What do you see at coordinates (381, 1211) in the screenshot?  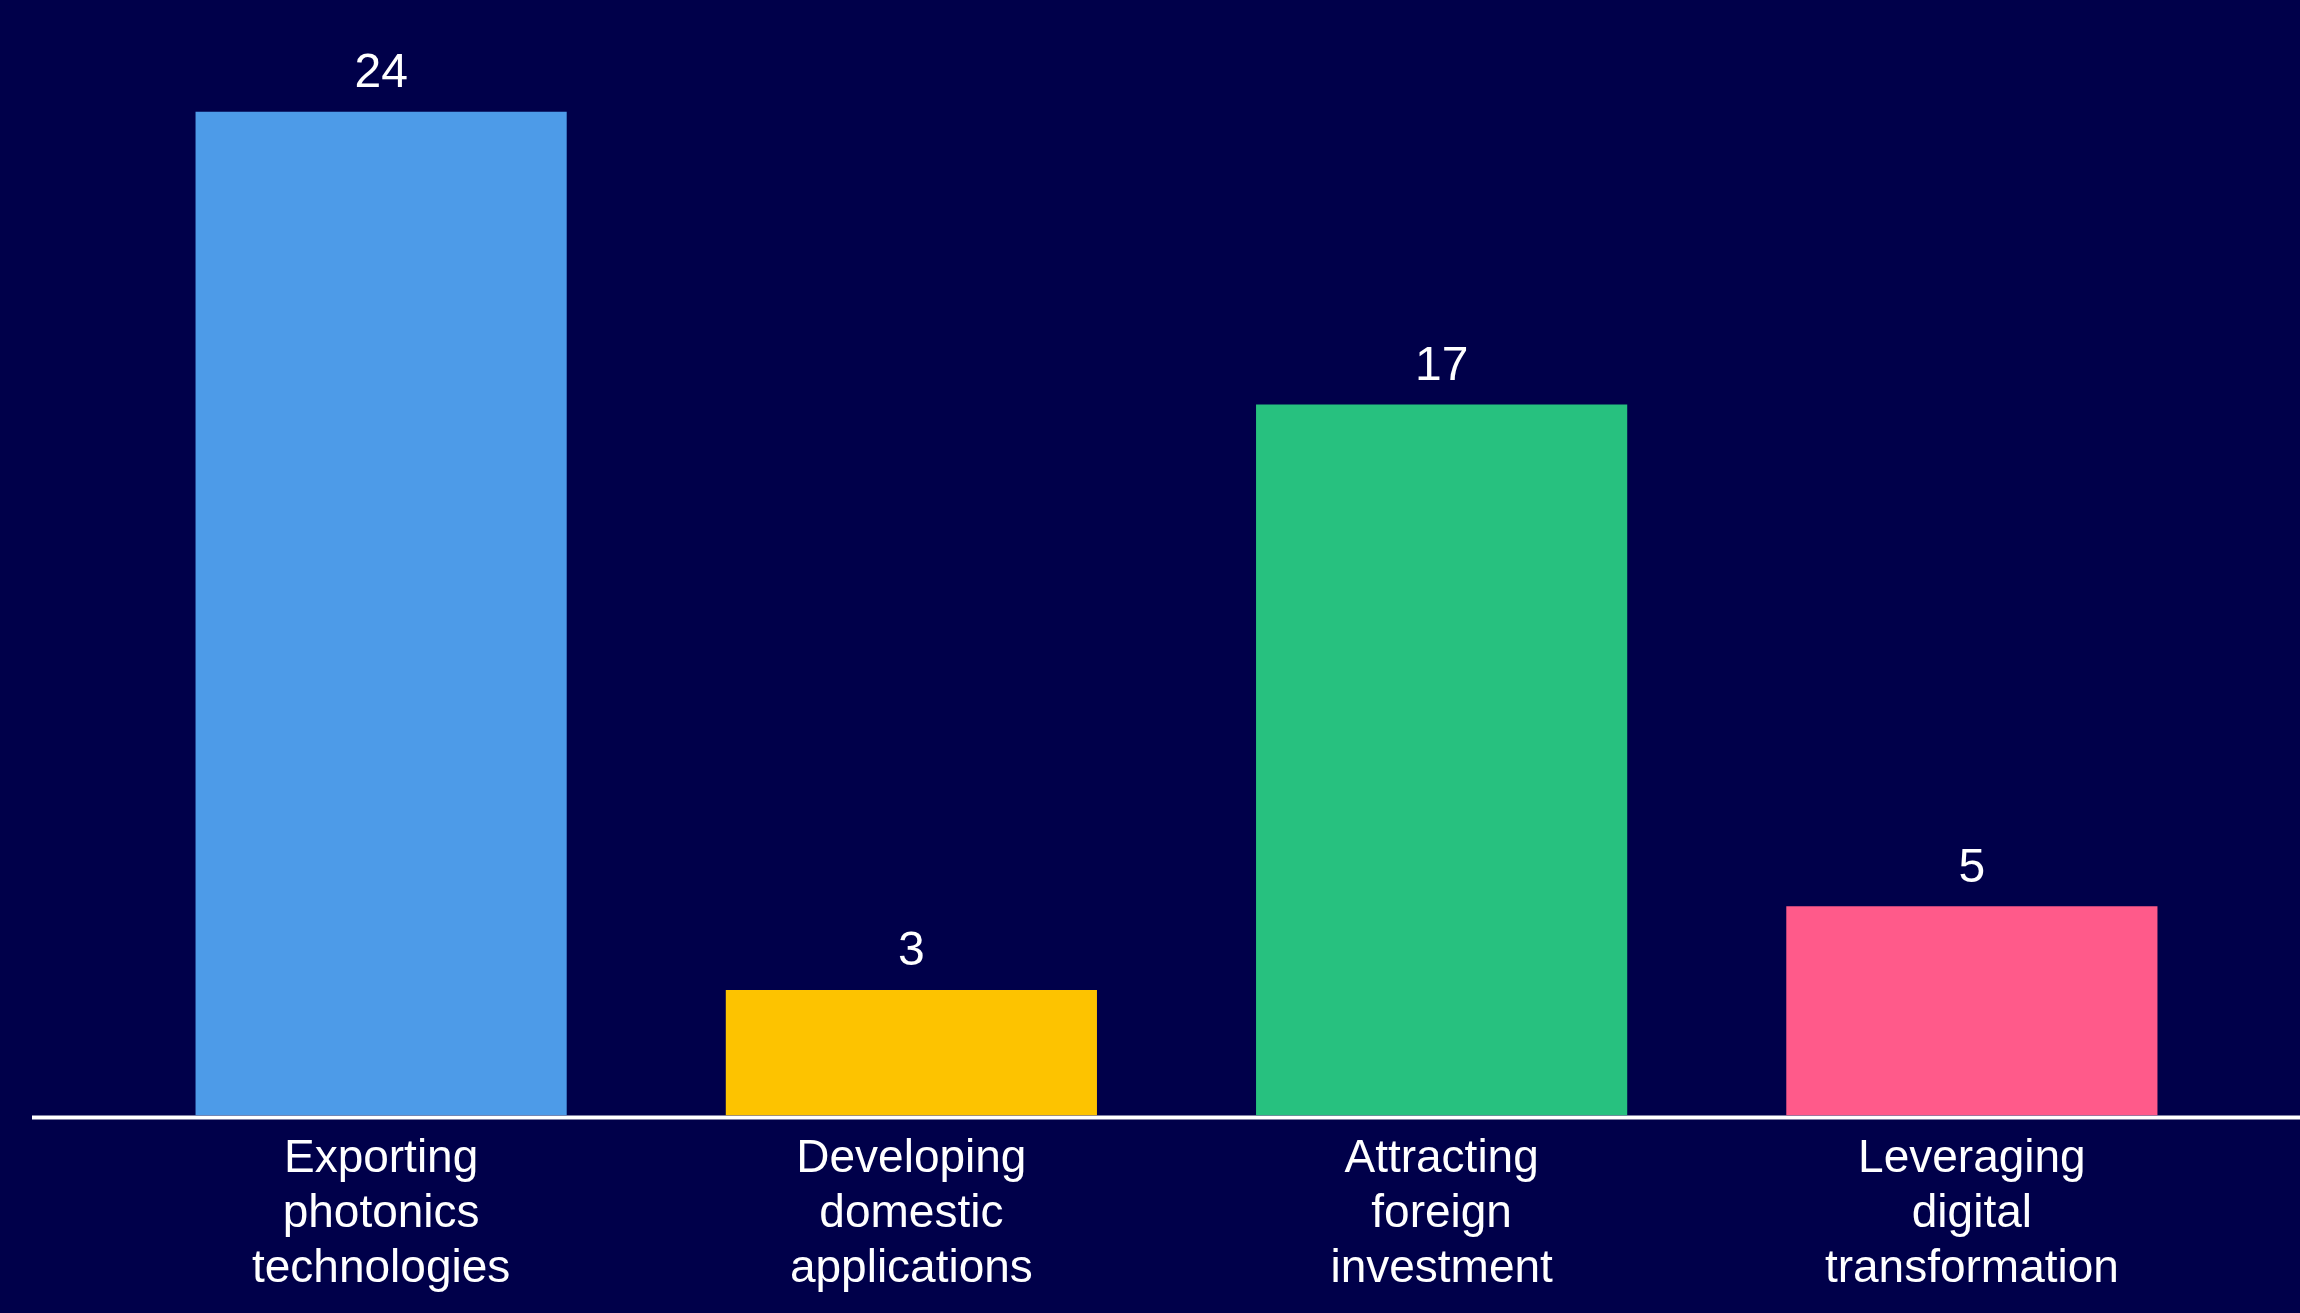 I see `x-tick-label: Exporting photonics technologies` at bounding box center [381, 1211].